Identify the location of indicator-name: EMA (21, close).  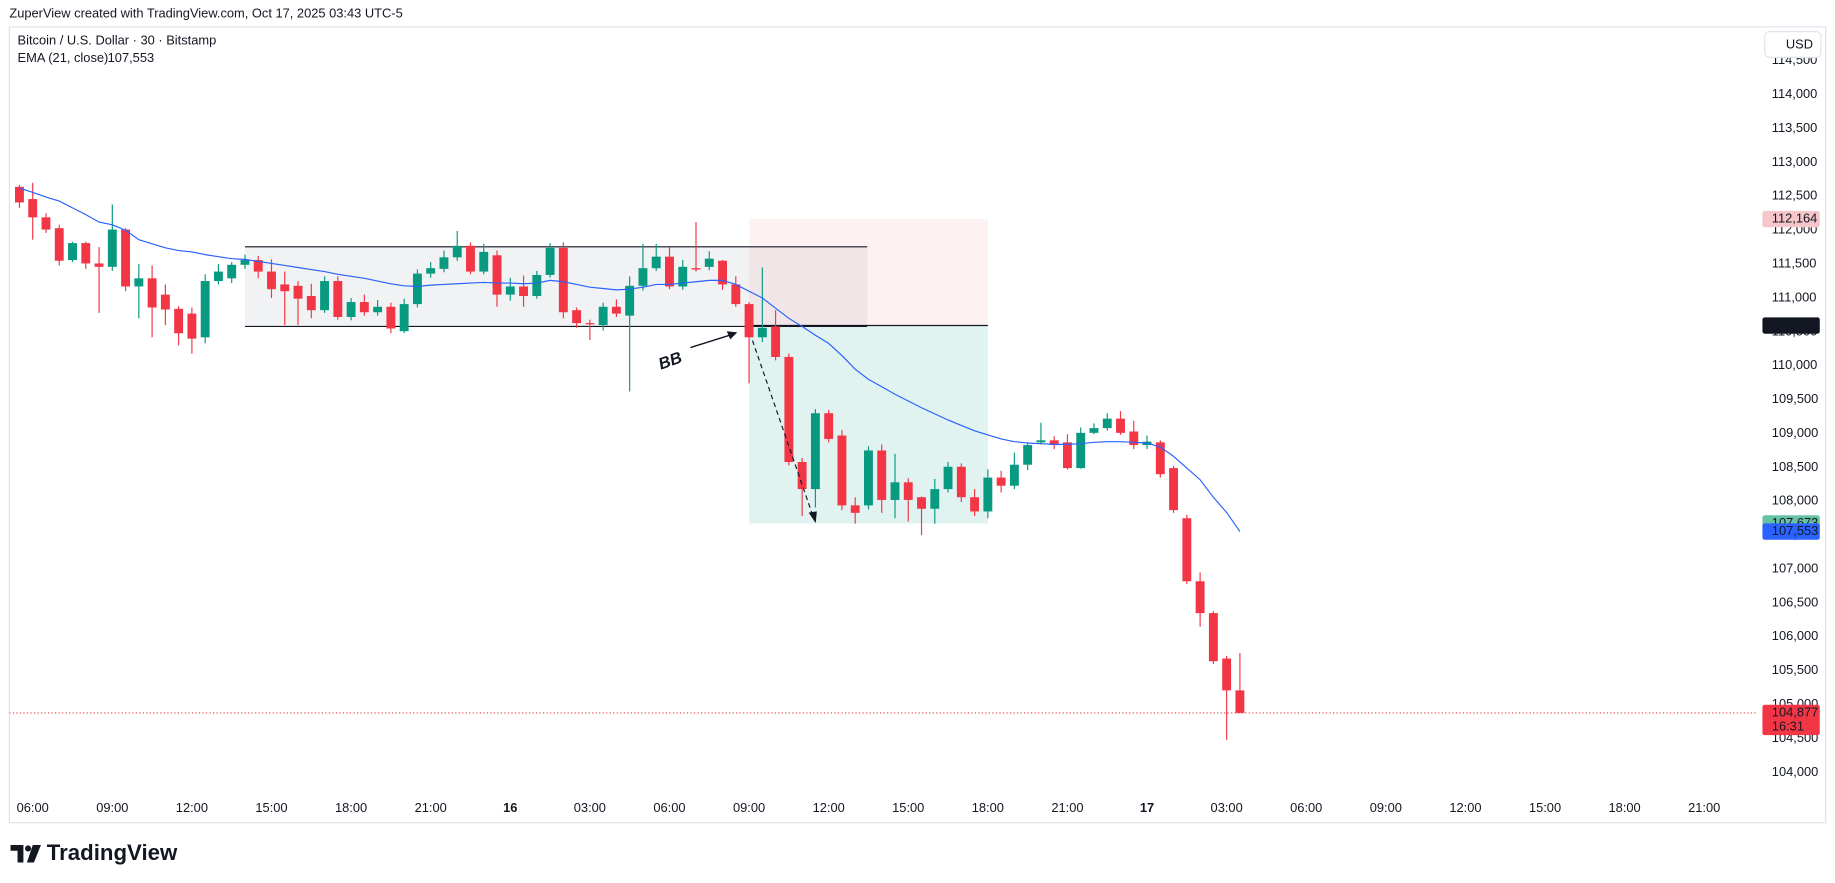
(63, 57).